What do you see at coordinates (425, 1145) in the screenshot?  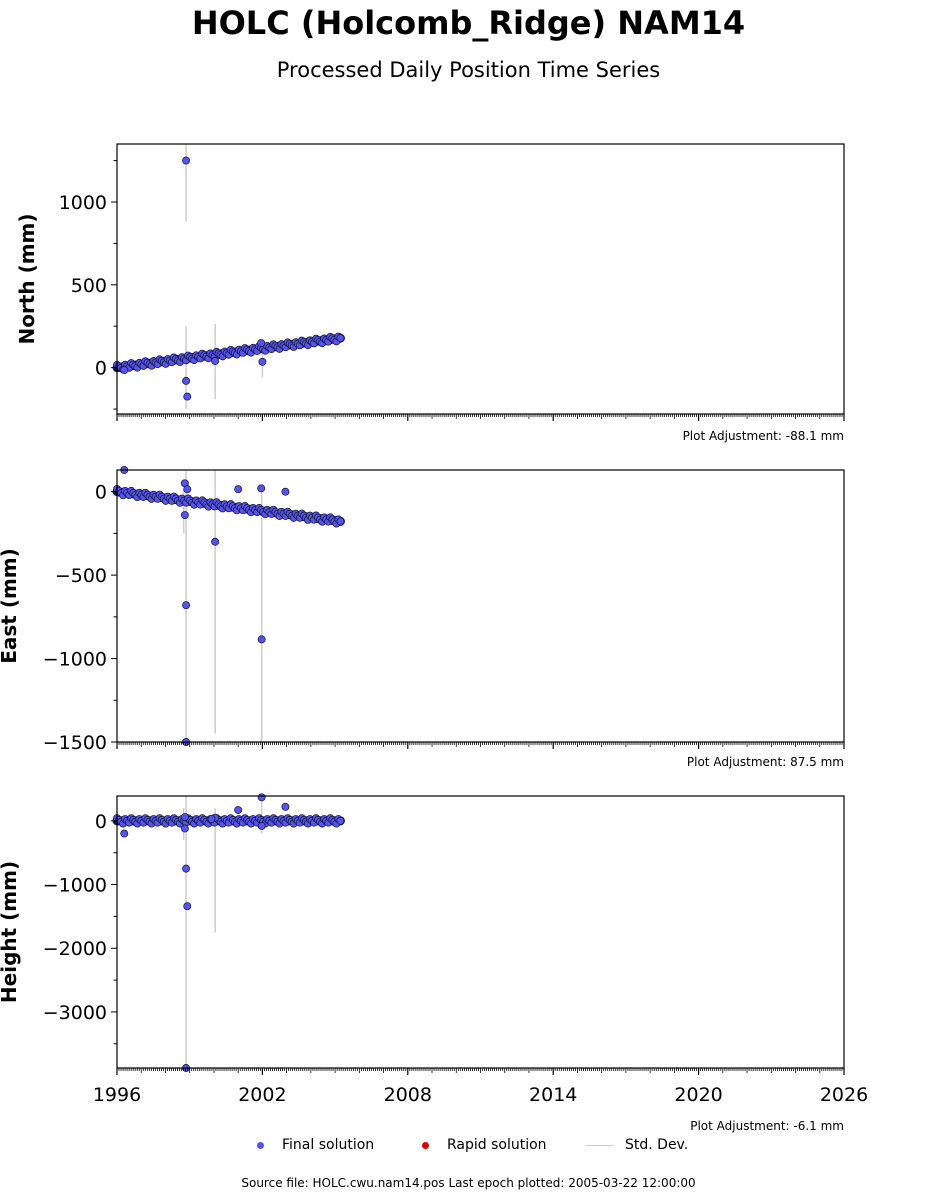 I see `rapid-solution-marker-icon` at bounding box center [425, 1145].